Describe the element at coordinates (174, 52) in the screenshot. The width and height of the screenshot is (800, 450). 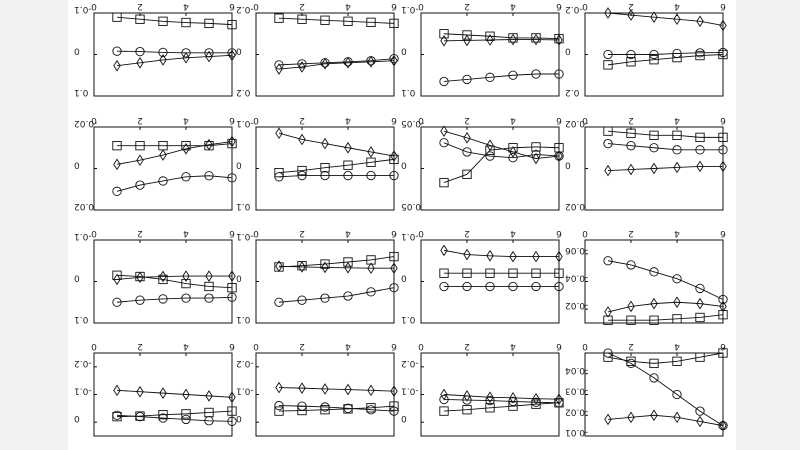
I see `series-line-circle` at that location.